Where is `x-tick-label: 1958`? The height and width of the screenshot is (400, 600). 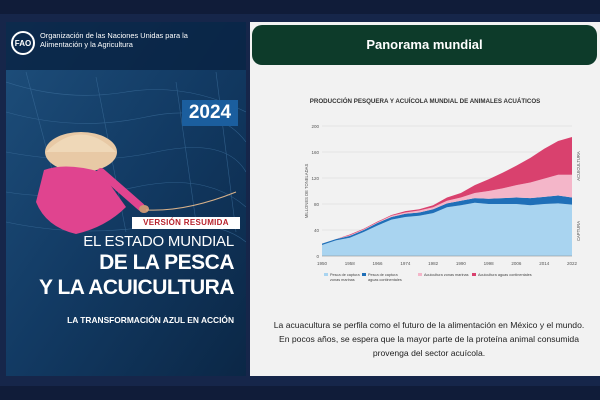 x-tick-label: 1958 is located at coordinates (350, 263).